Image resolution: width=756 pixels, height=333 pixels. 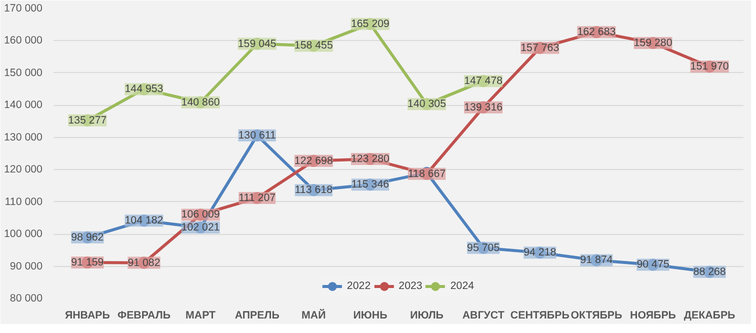 What do you see at coordinates (370, 316) in the screenshot?
I see `x-tick-label: ИЮНЬ` at bounding box center [370, 316].